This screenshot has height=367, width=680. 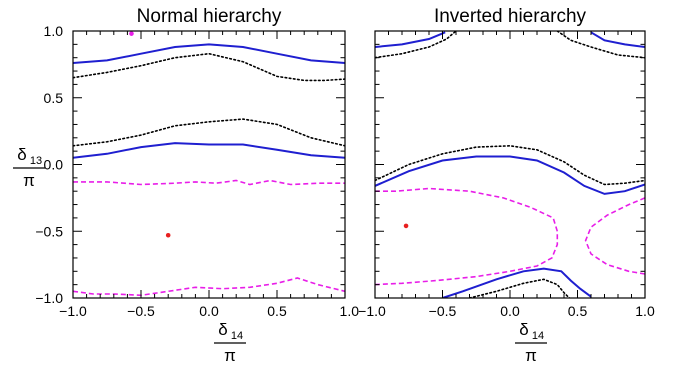 I want to click on ih-x-tick-label: −0.5, so click(x=443, y=311).